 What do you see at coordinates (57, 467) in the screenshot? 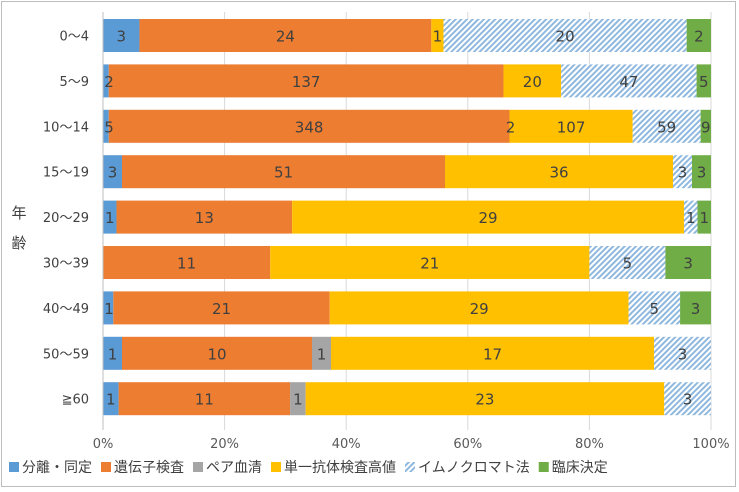
I see `legend-label: 分離・同定` at bounding box center [57, 467].